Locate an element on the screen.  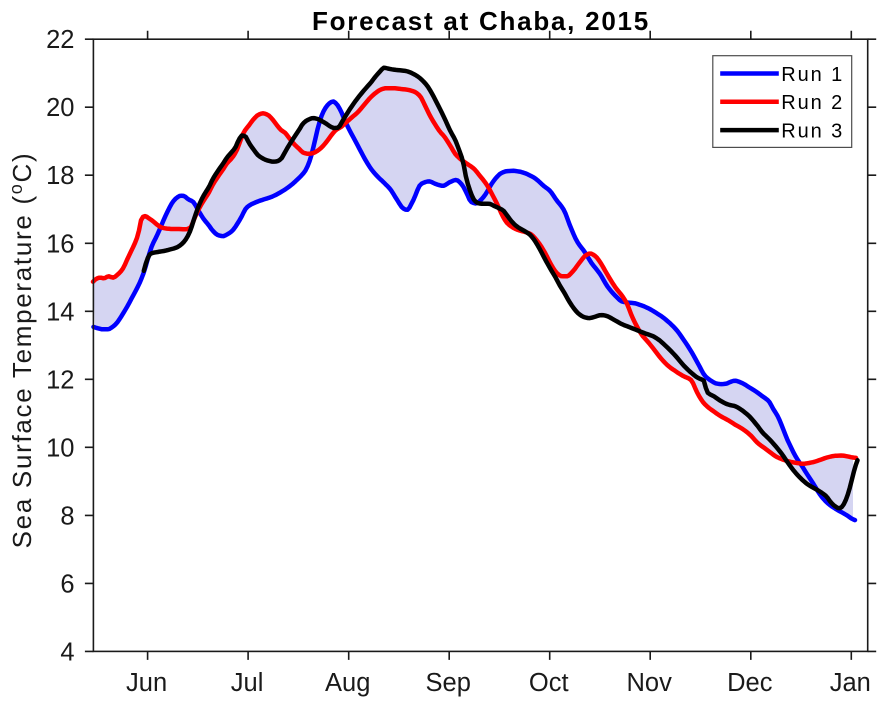
svg-text: Sep is located at coordinates (448, 683).